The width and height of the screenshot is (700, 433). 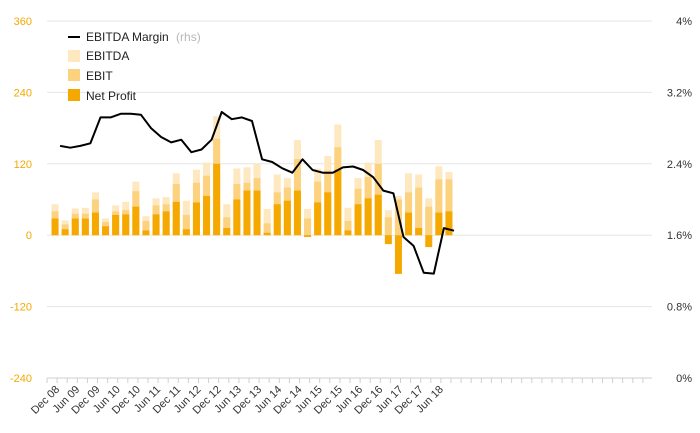 What do you see at coordinates (679, 93) in the screenshot?
I see `right-tick-label: 3.2%` at bounding box center [679, 93].